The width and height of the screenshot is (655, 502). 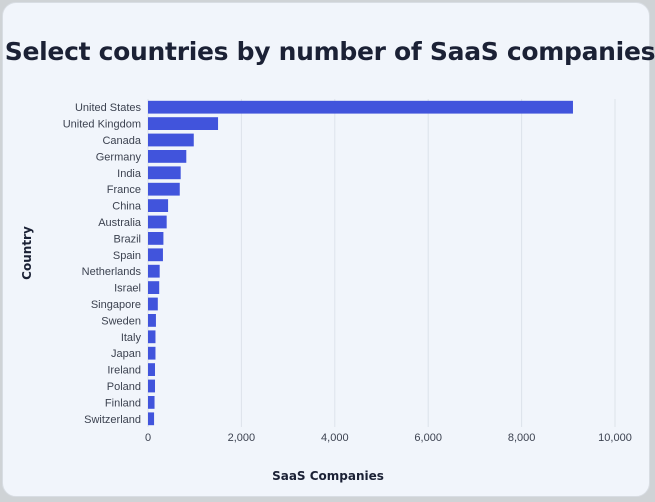 What do you see at coordinates (116, 305) in the screenshot?
I see `y-tick-label: Singapore` at bounding box center [116, 305].